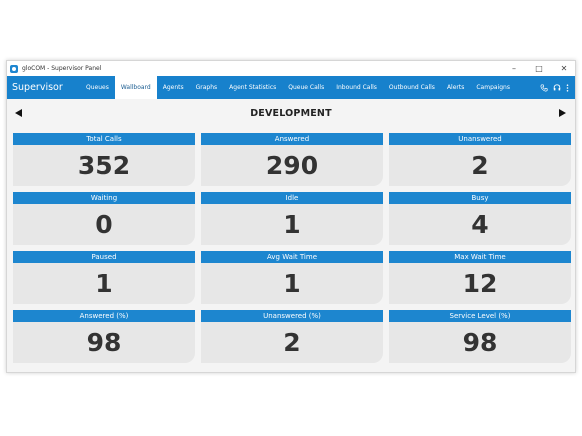 The height and width of the screenshot is (436, 582). What do you see at coordinates (104, 165) in the screenshot?
I see `tile-value: 352` at bounding box center [104, 165].